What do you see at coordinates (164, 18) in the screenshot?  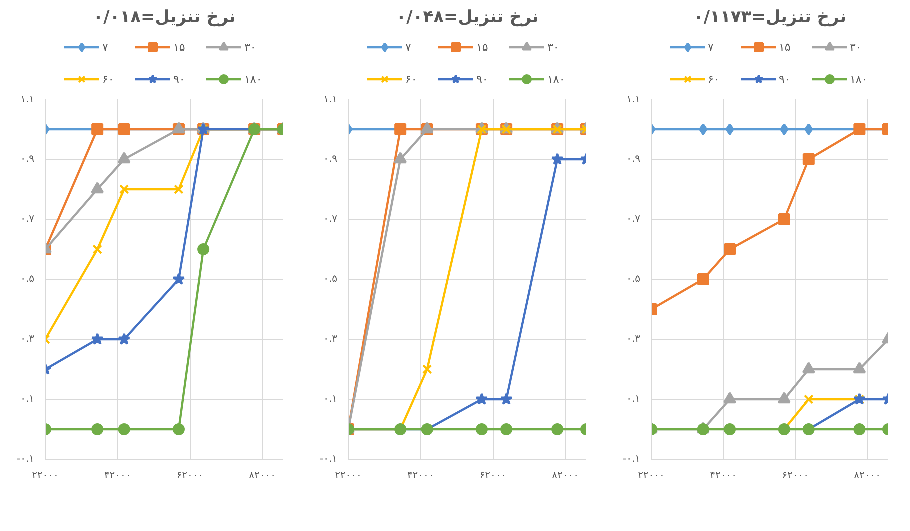 I see `chart-title: نرخ تنزیل=۰/۰۱۸` at bounding box center [164, 18].